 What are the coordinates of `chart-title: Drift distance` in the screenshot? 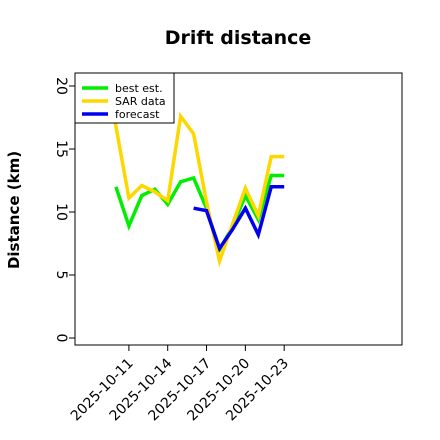 It's located at (238, 38).